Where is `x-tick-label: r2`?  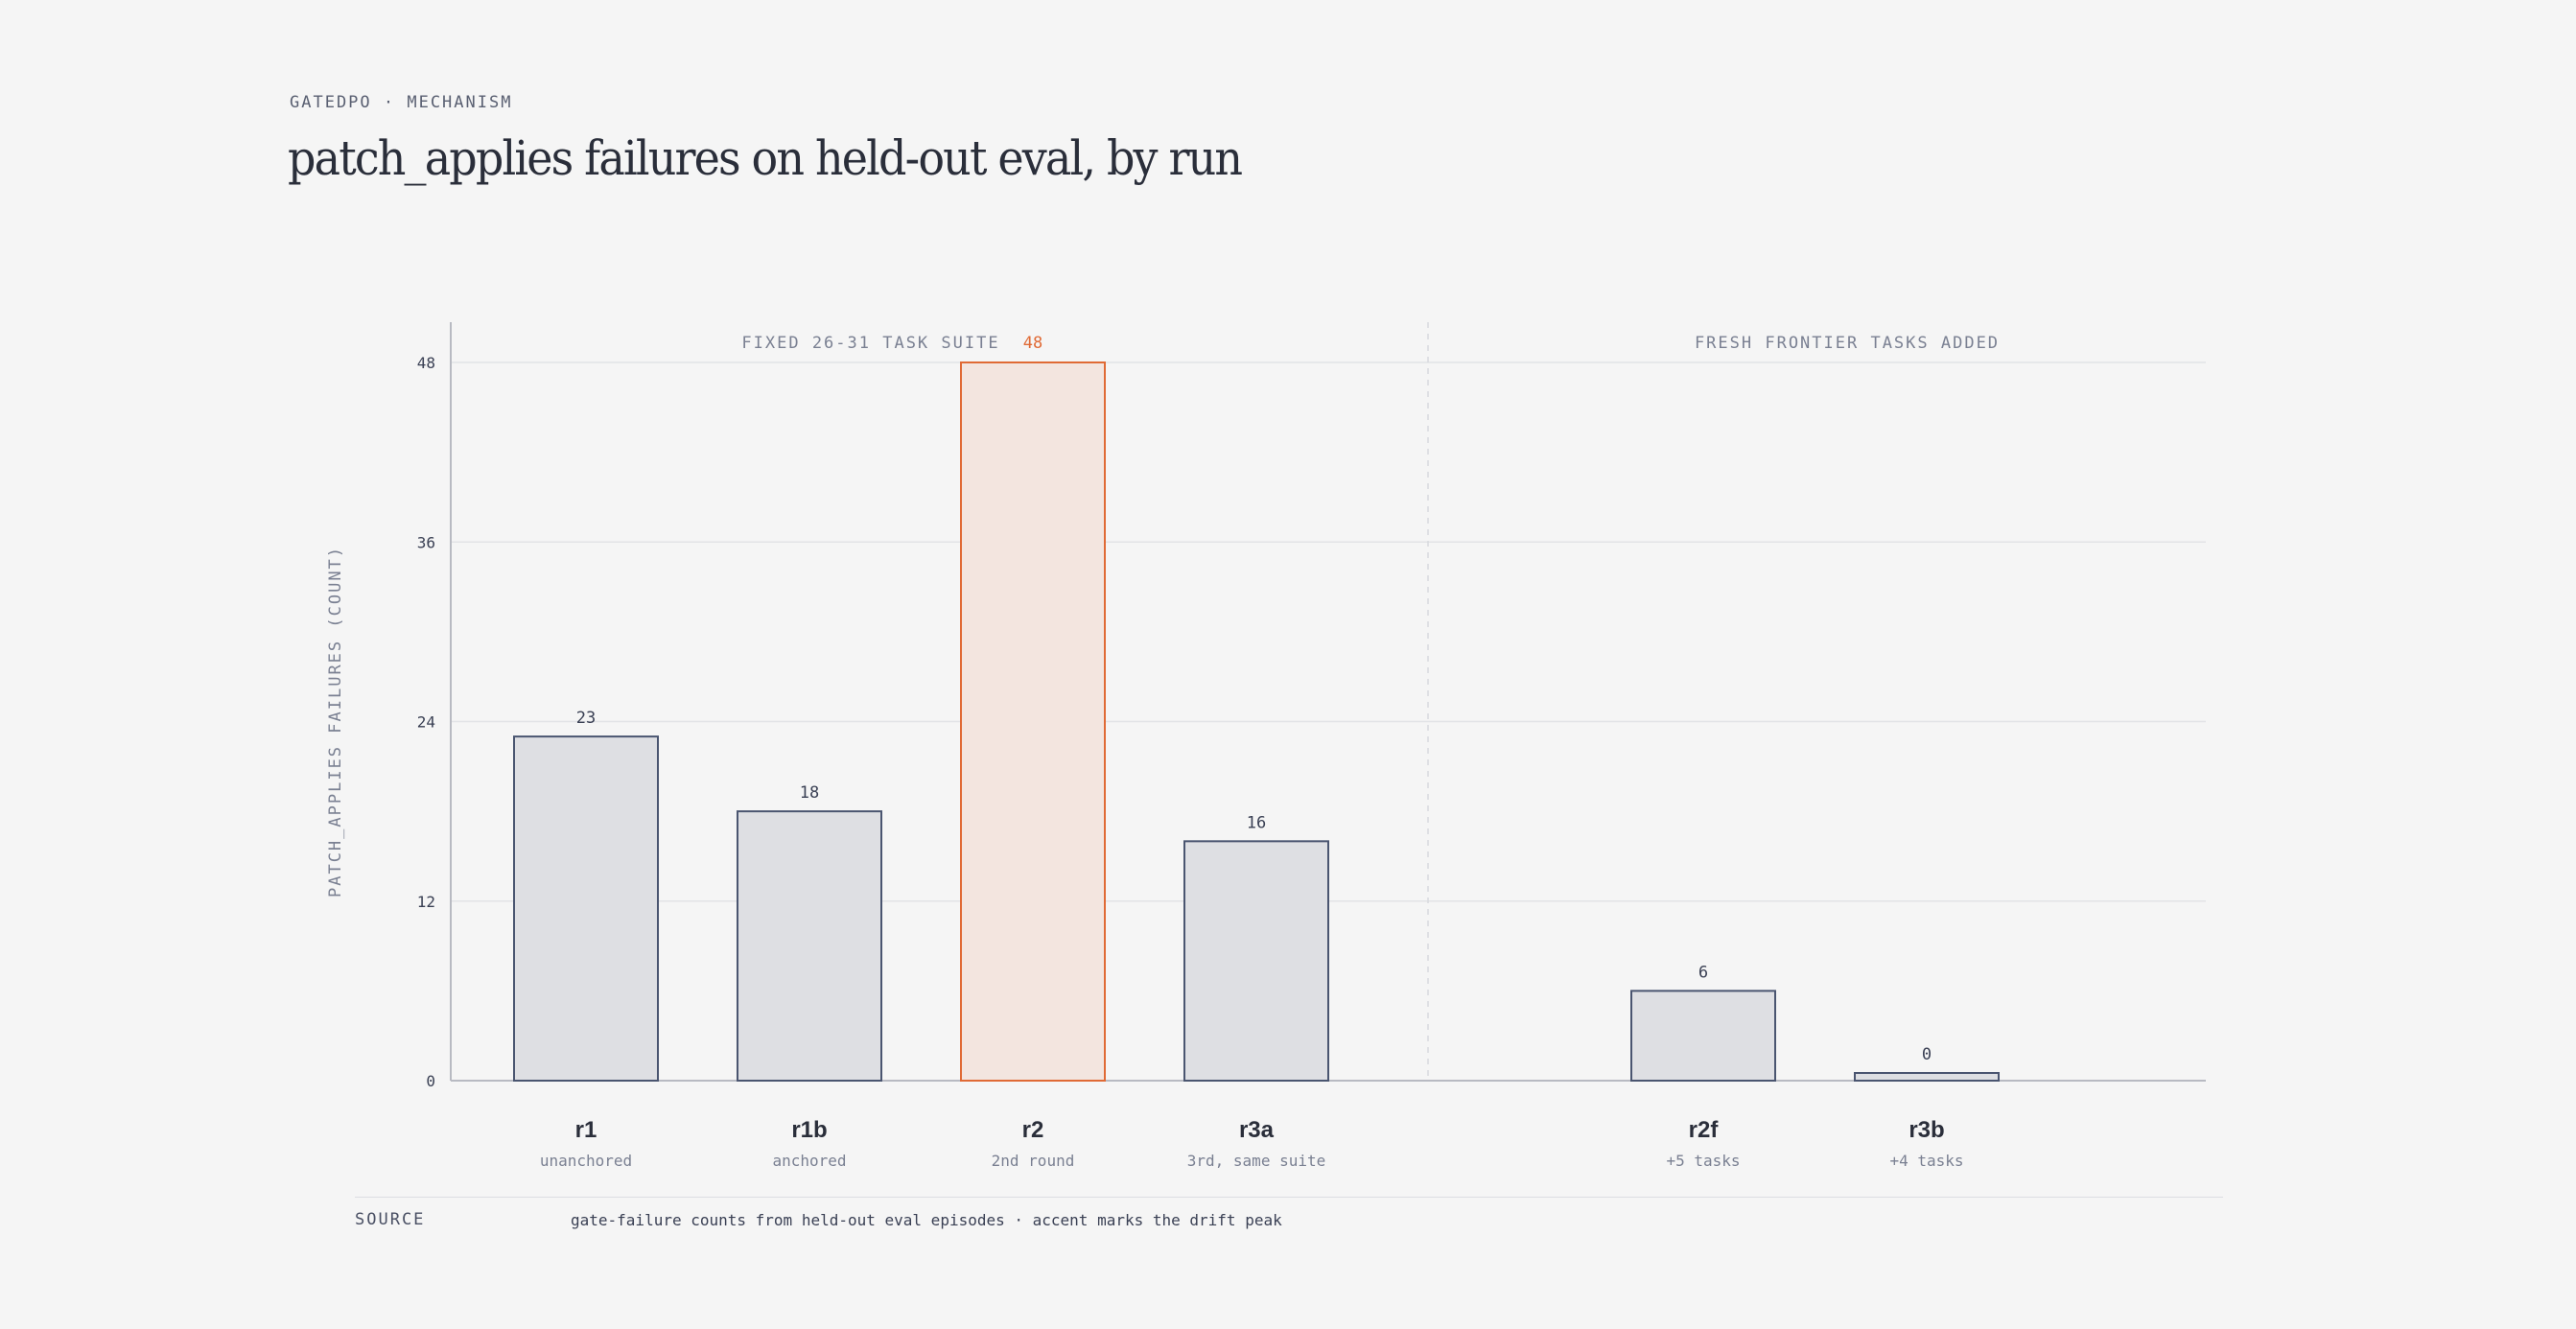
x-tick-label: r2 is located at coordinates (1033, 1130).